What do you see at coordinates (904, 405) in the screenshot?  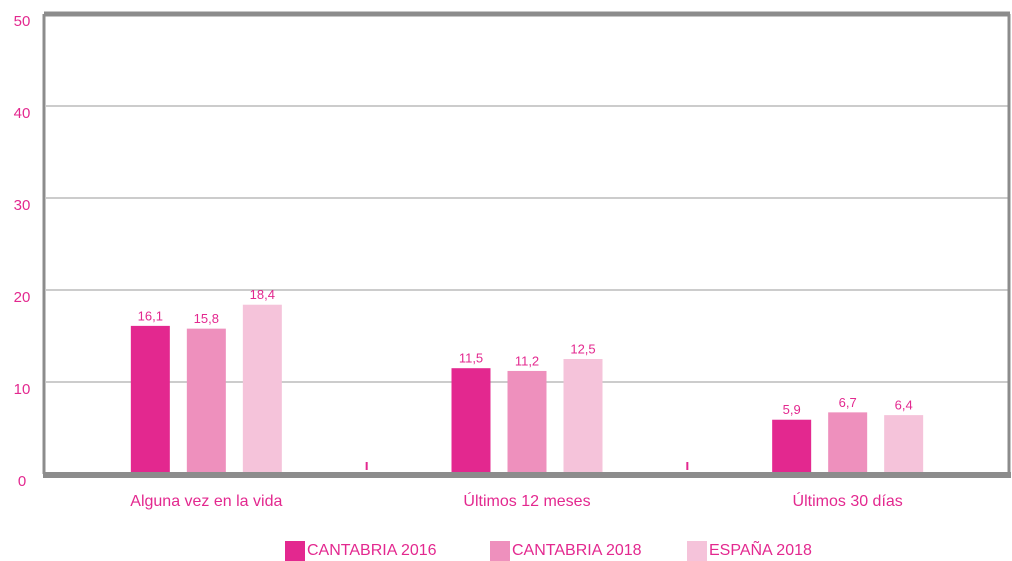 I see `value-label: 6,4` at bounding box center [904, 405].